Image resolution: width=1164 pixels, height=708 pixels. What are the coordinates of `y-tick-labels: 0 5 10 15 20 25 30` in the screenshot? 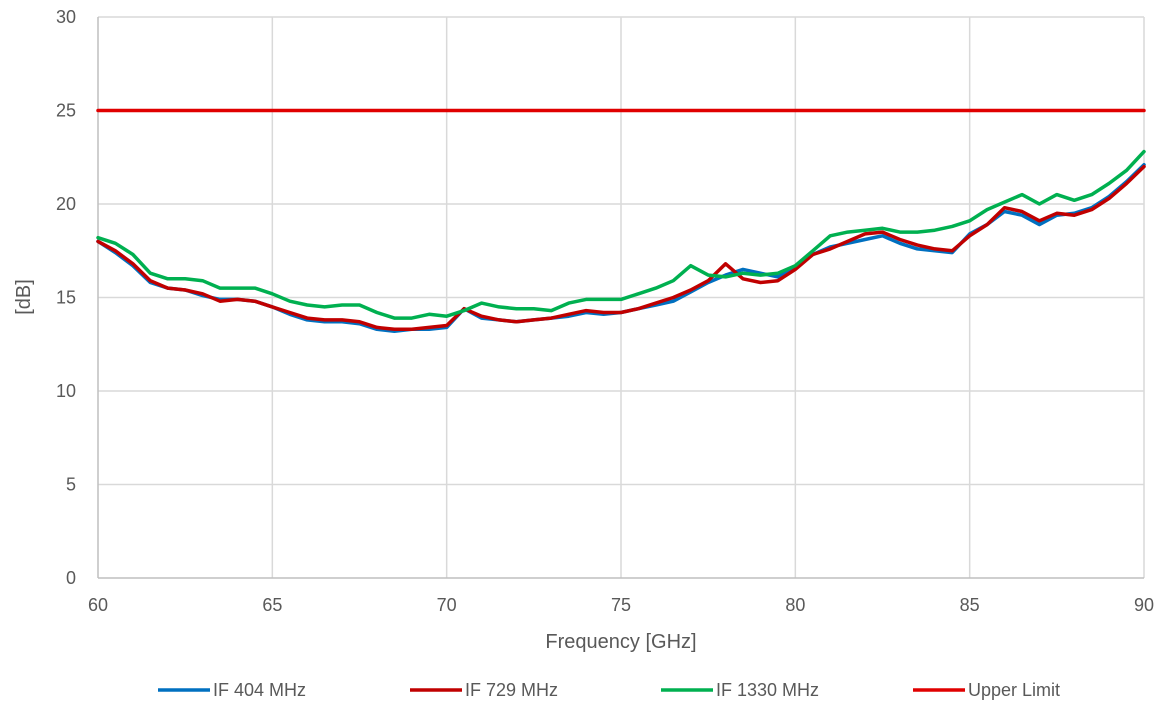 It's located at (66, 297).